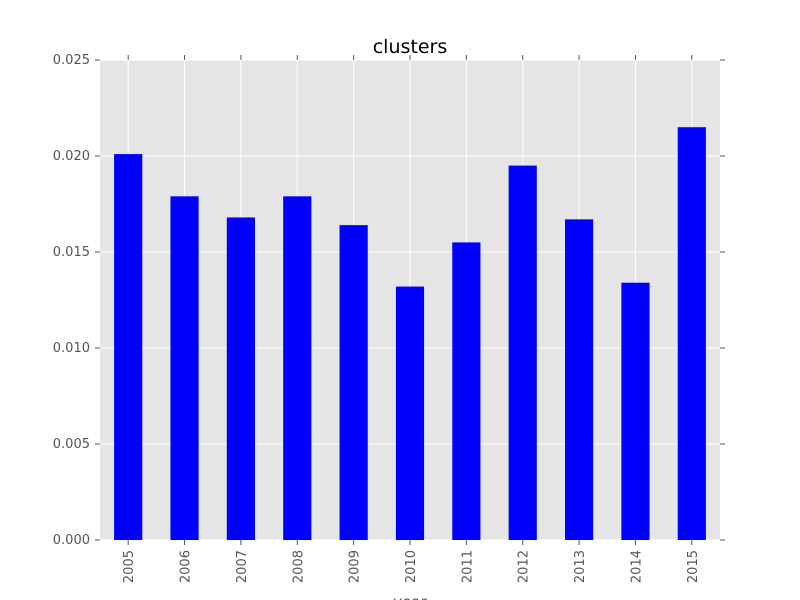 Image resolution: width=800 pixels, height=600 pixels. Describe the element at coordinates (71, 348) in the screenshot. I see `y-tick-label: 0.010` at that location.